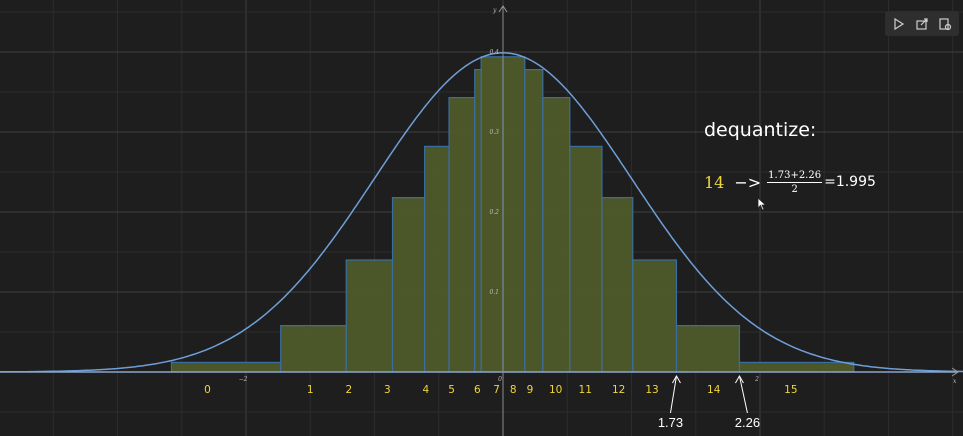  I want to click on bin-index: 14, so click(714, 182).